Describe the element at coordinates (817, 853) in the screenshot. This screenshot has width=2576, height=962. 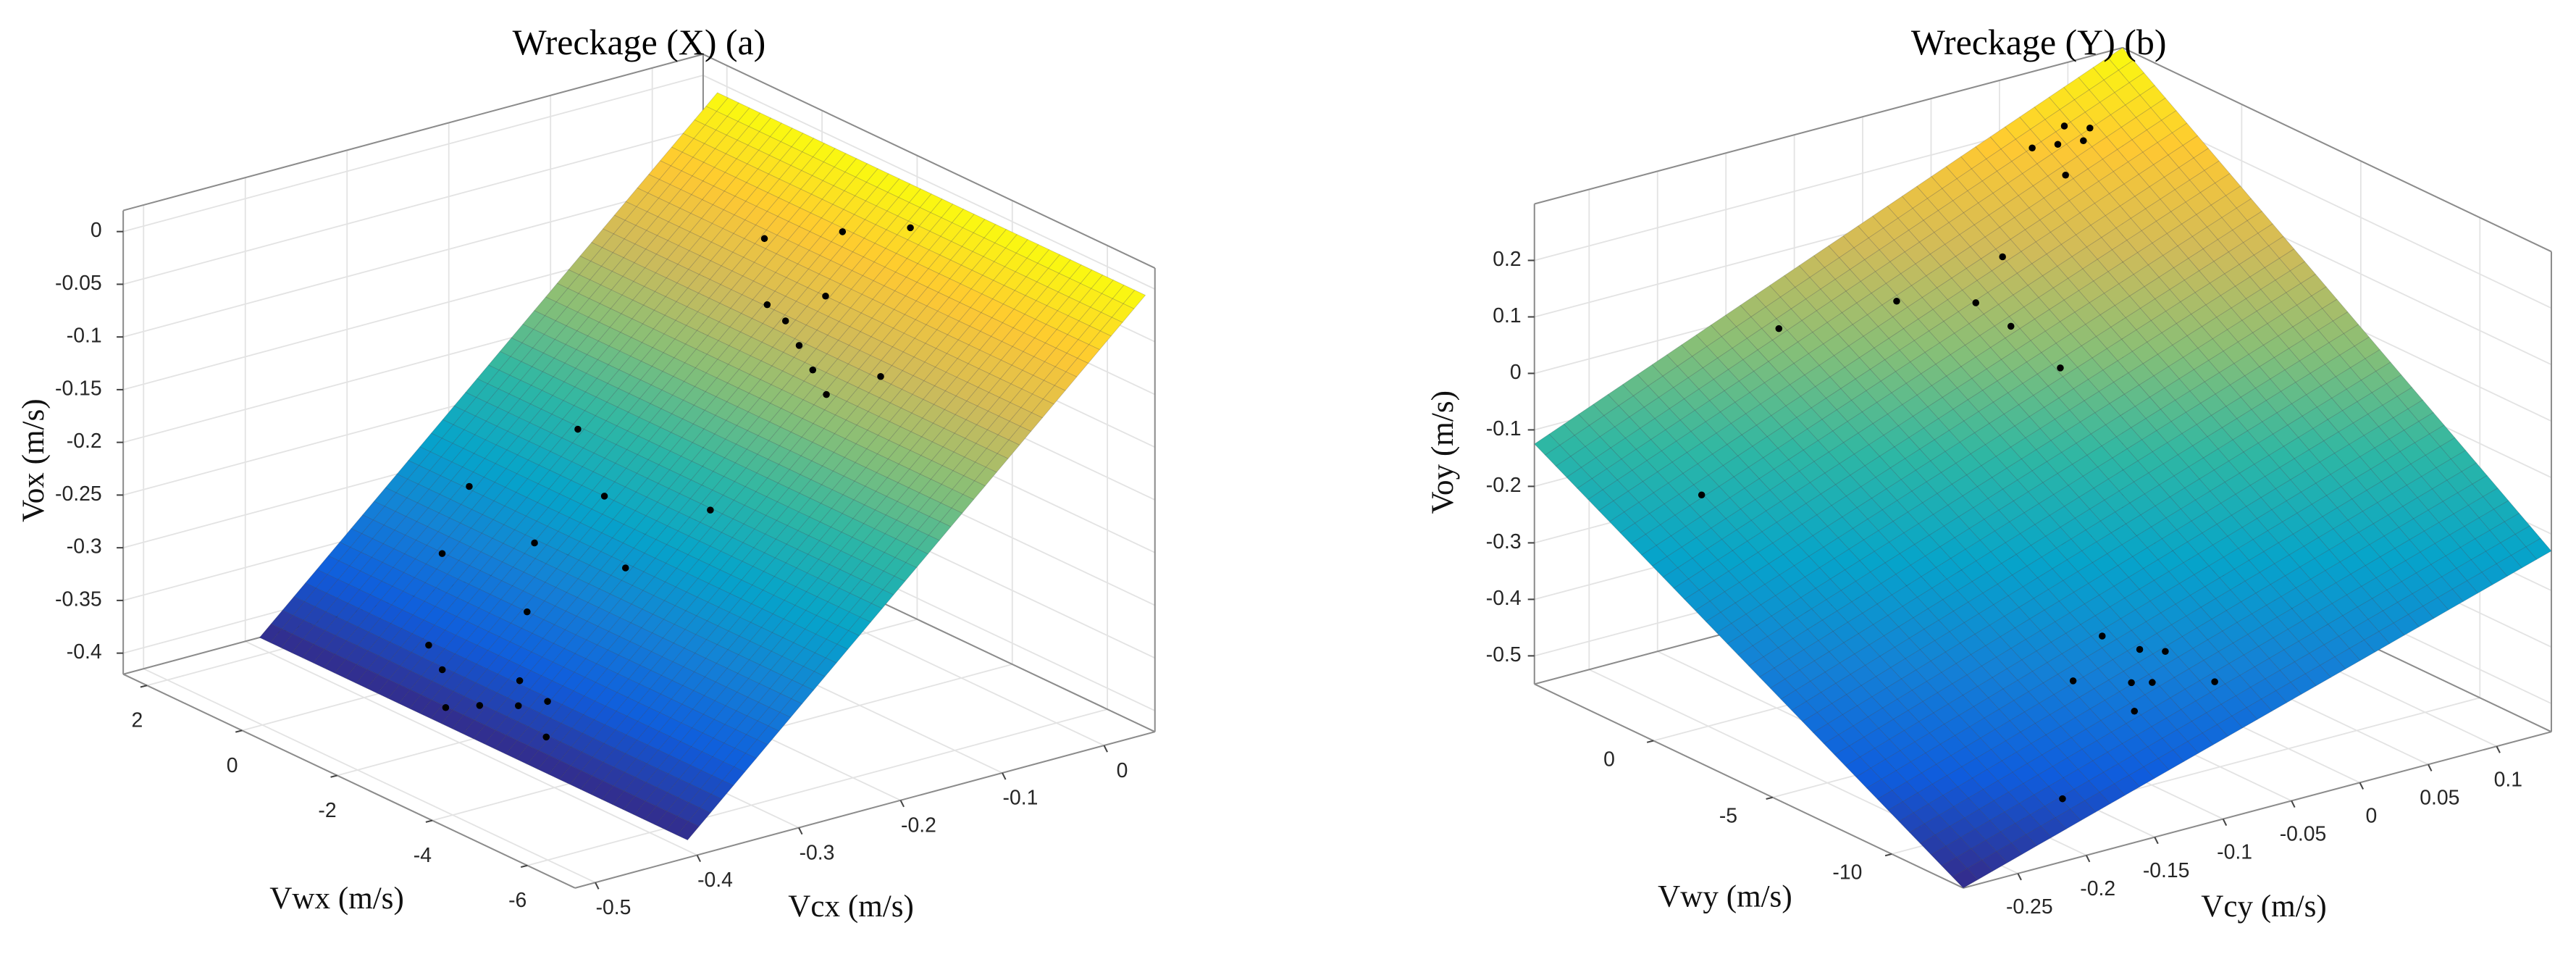
I see `y-tick-label: -0.3` at that location.